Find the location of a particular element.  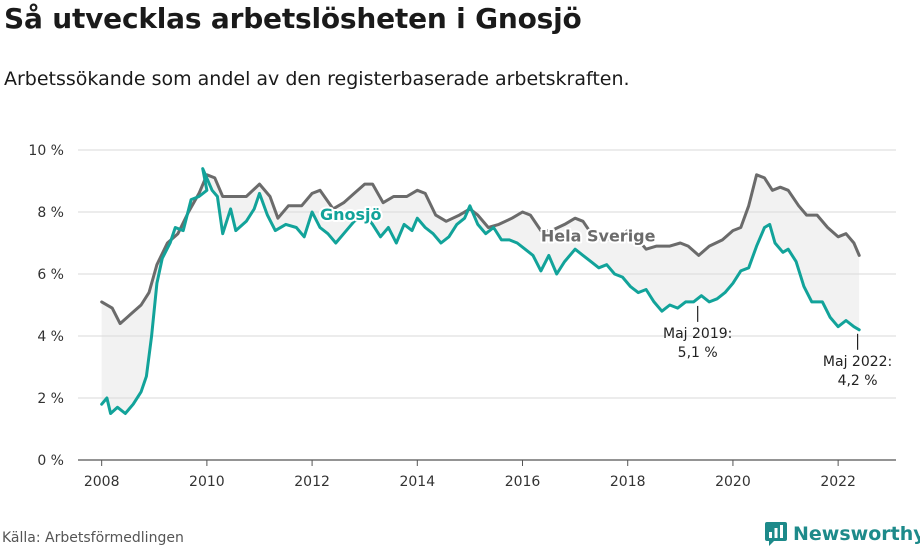

y-tick-label: 10 % is located at coordinates (46, 151).